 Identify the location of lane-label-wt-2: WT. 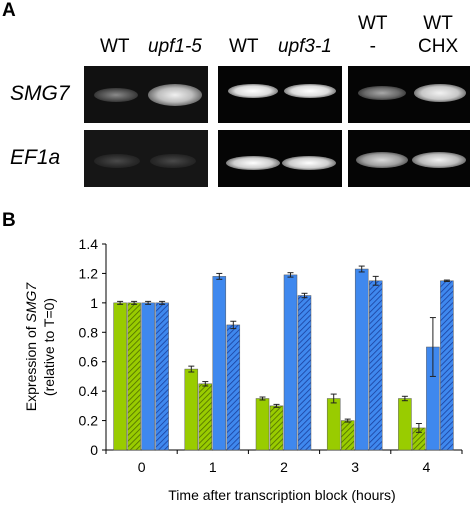
(244, 46).